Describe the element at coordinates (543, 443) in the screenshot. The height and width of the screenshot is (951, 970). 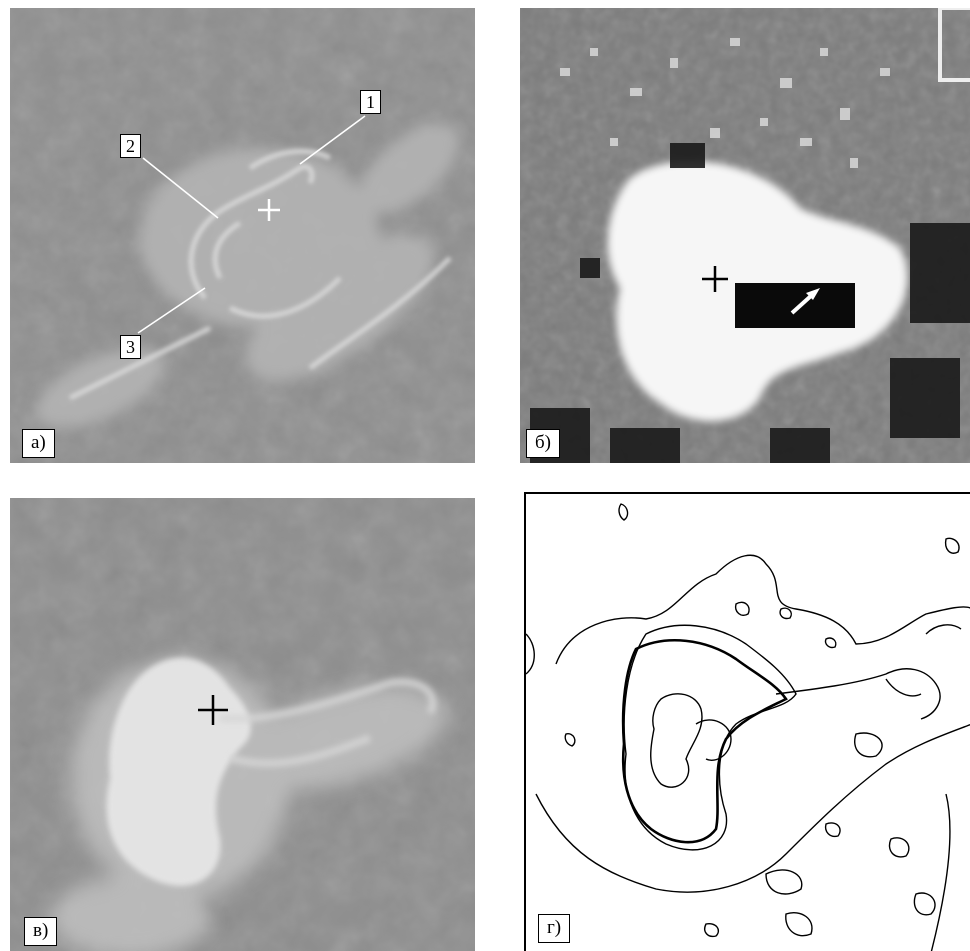
I see `panel-label-b: б)` at that location.